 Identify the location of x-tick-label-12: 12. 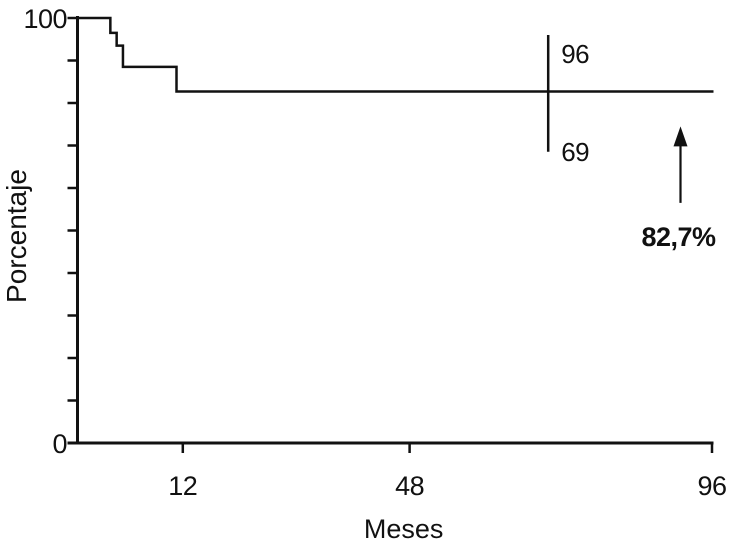
(182, 486).